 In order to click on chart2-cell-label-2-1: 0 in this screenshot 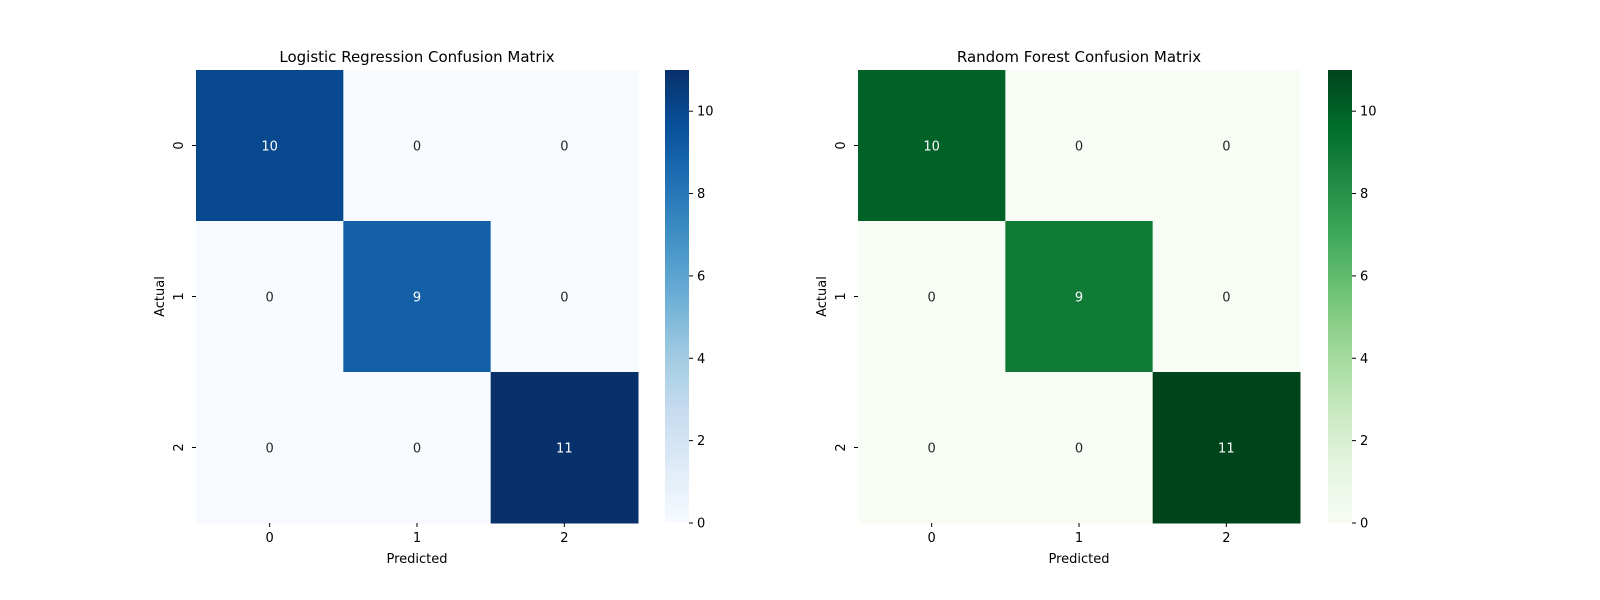, I will do `click(1079, 449)`.